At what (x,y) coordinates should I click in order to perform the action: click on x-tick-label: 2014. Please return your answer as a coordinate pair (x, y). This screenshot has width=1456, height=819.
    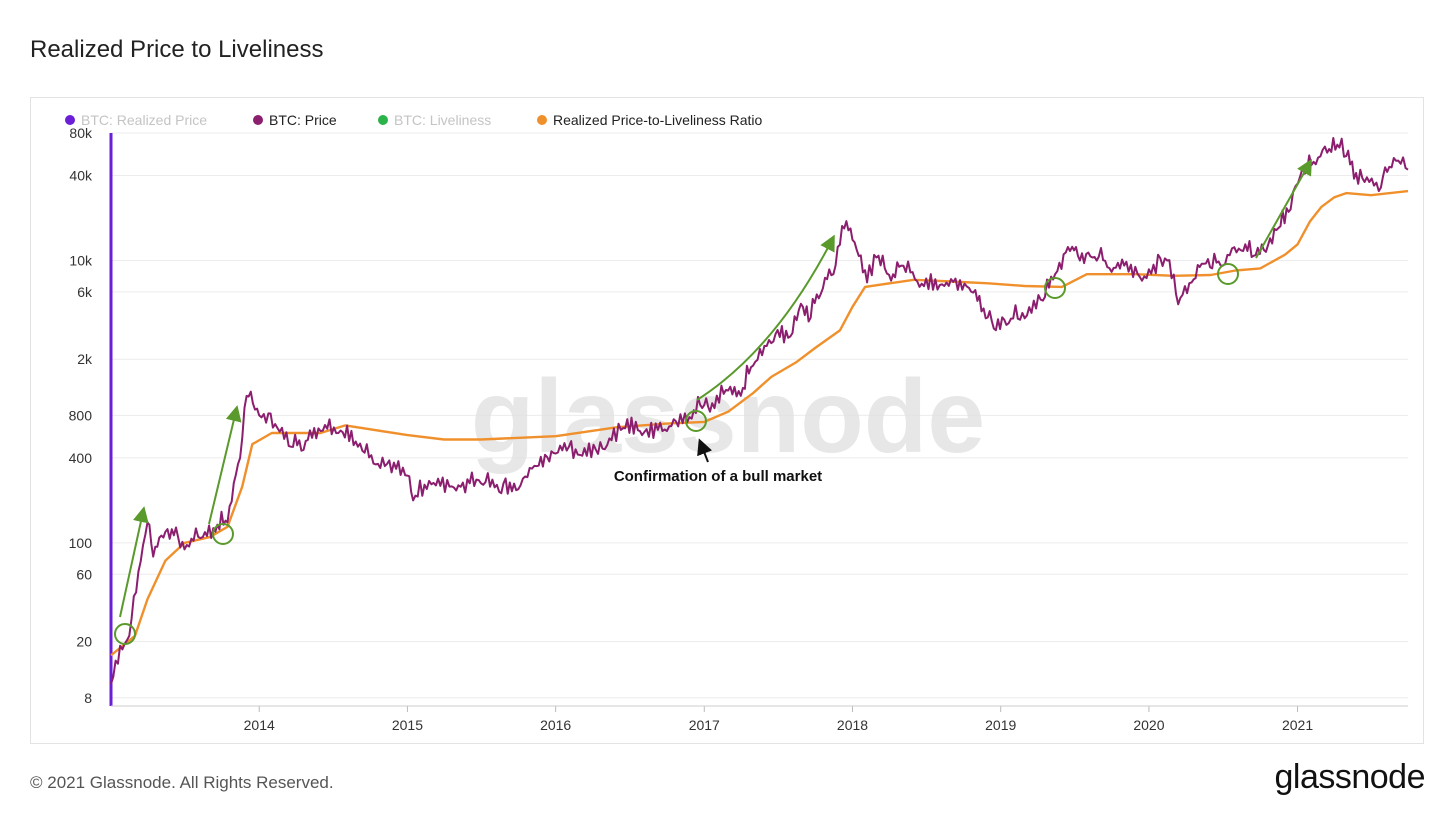
    Looking at the image, I should click on (259, 725).